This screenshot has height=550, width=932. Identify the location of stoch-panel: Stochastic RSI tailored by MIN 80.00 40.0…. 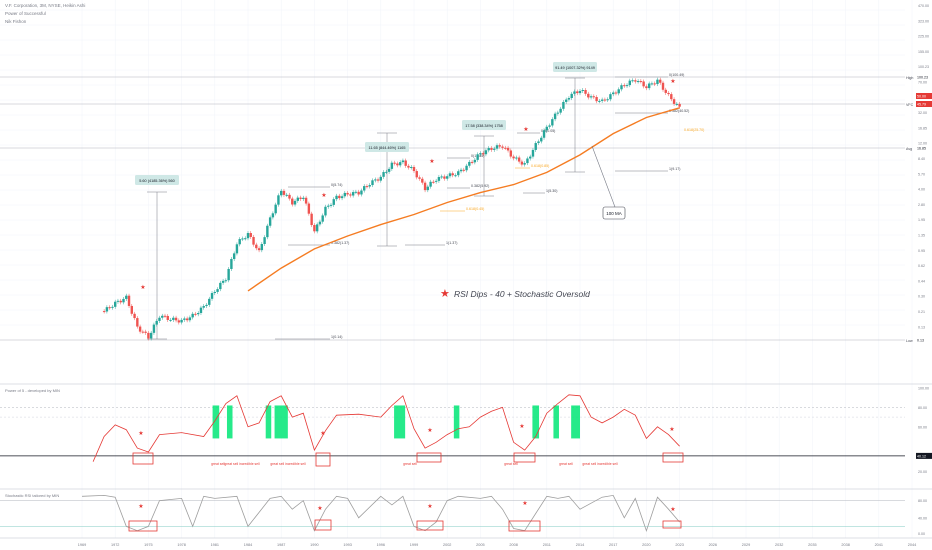
(463, 514).